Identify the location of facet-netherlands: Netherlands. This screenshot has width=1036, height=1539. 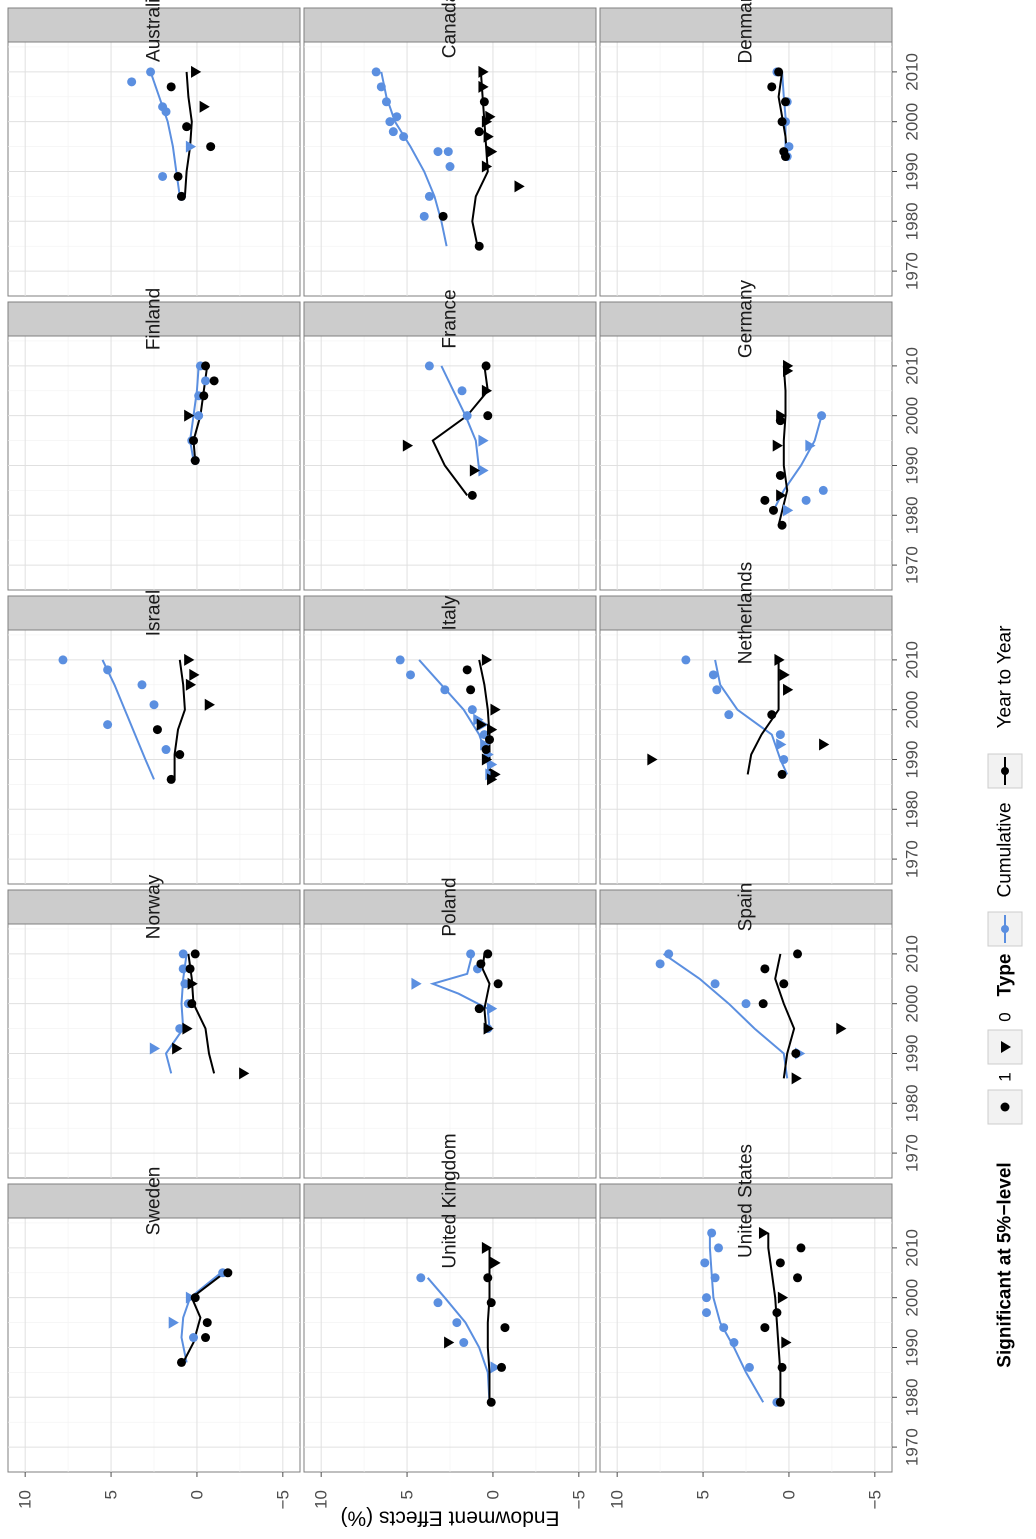
(746, 723).